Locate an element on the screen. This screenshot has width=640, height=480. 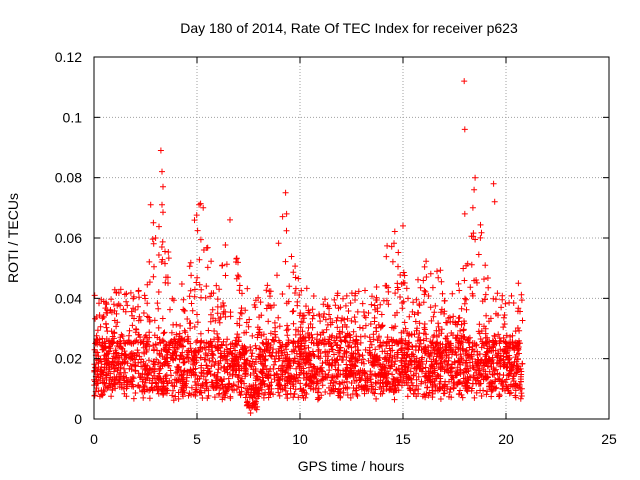
y-tick-label: 0.04 is located at coordinates (68, 298).